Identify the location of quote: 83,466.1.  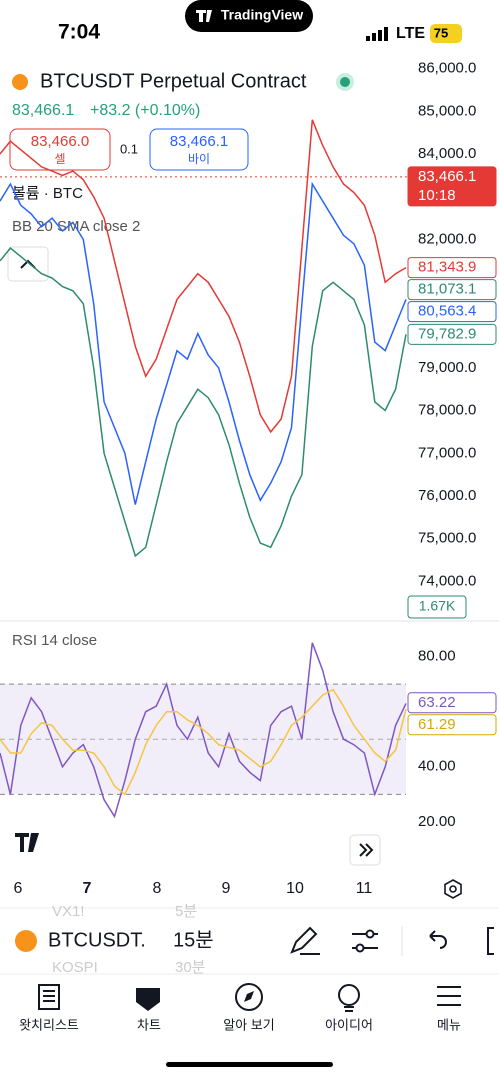
(43, 110).